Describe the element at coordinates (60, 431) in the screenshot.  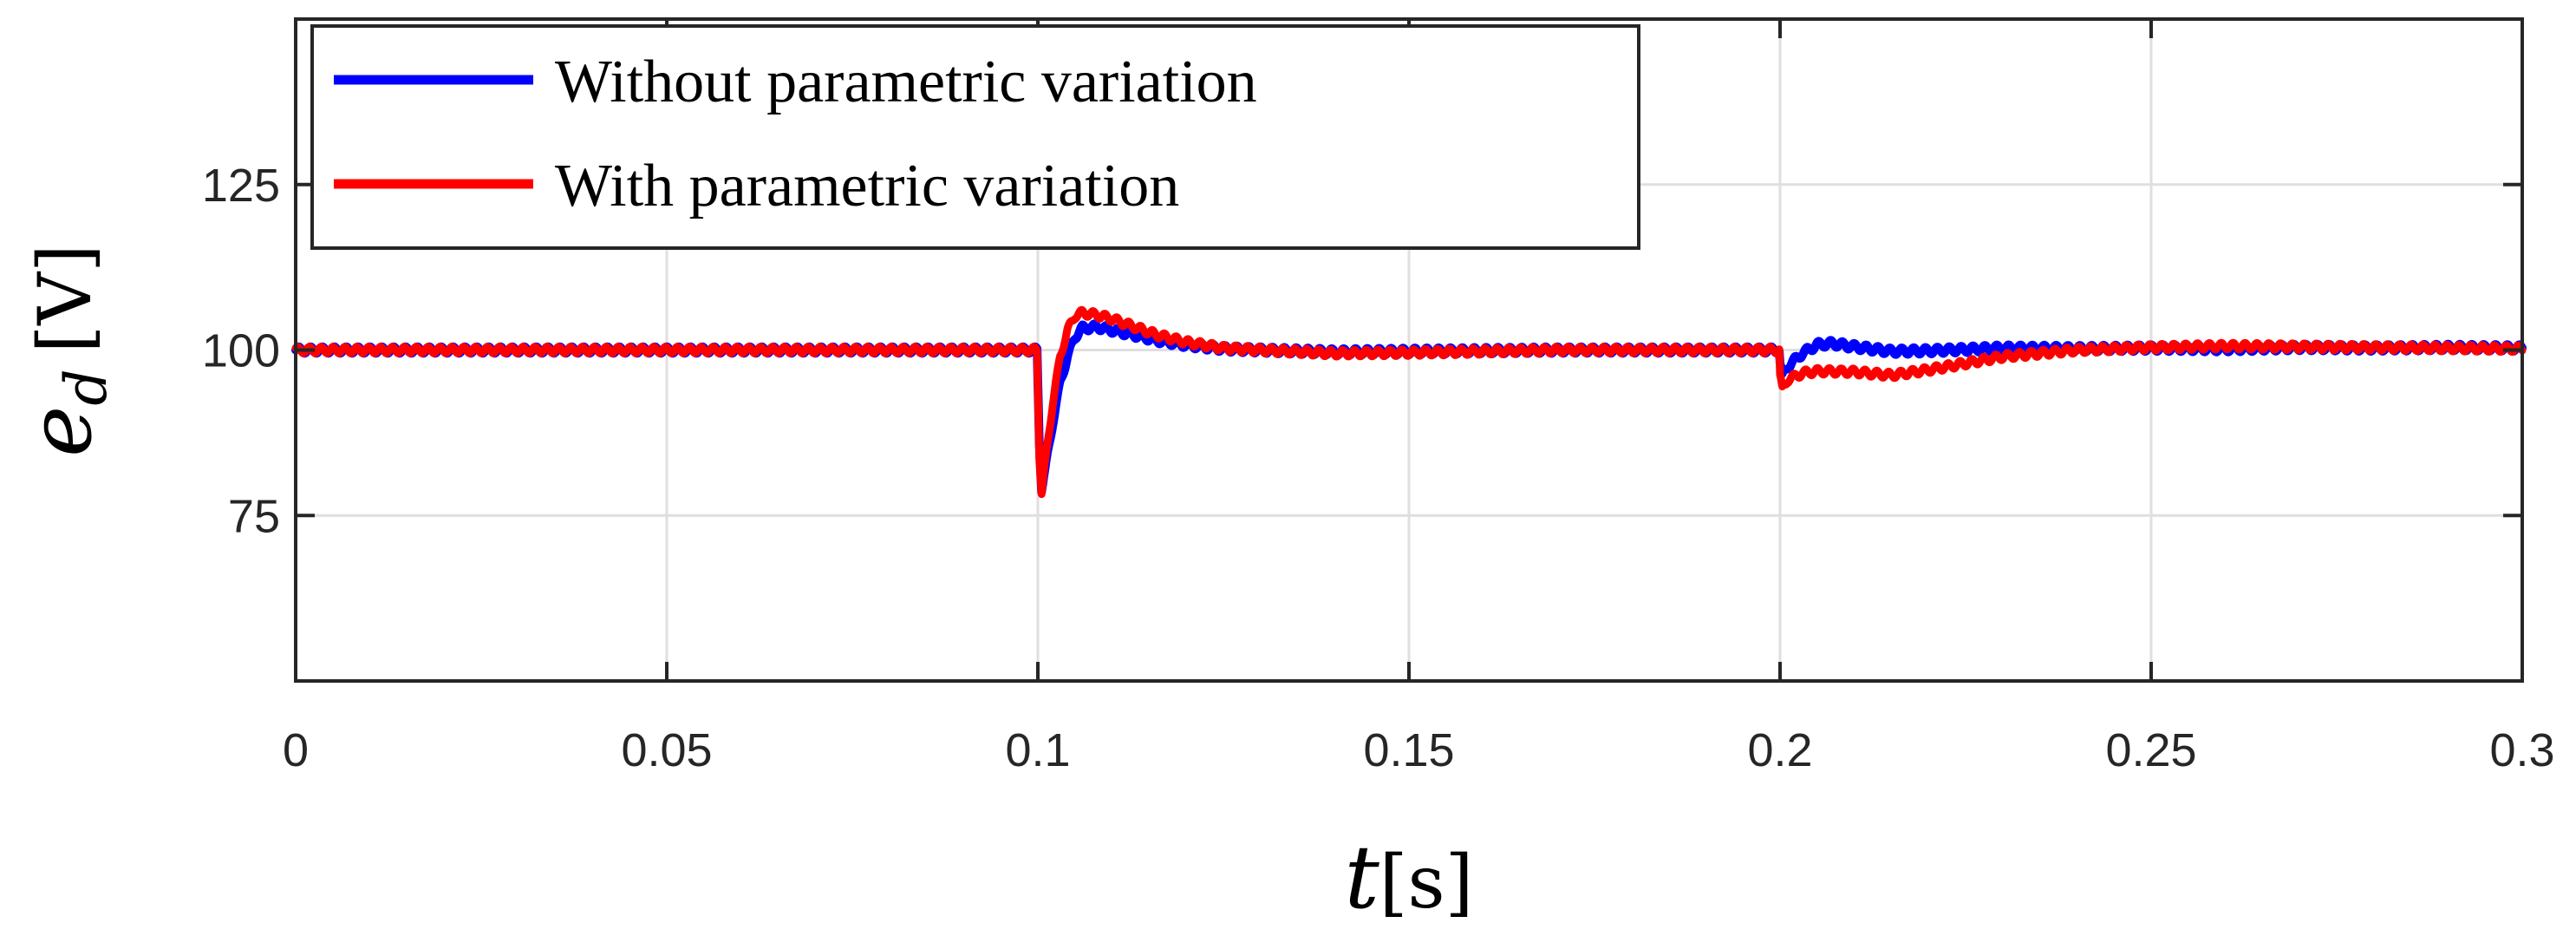
I see `y-axis-symbol: e` at that location.